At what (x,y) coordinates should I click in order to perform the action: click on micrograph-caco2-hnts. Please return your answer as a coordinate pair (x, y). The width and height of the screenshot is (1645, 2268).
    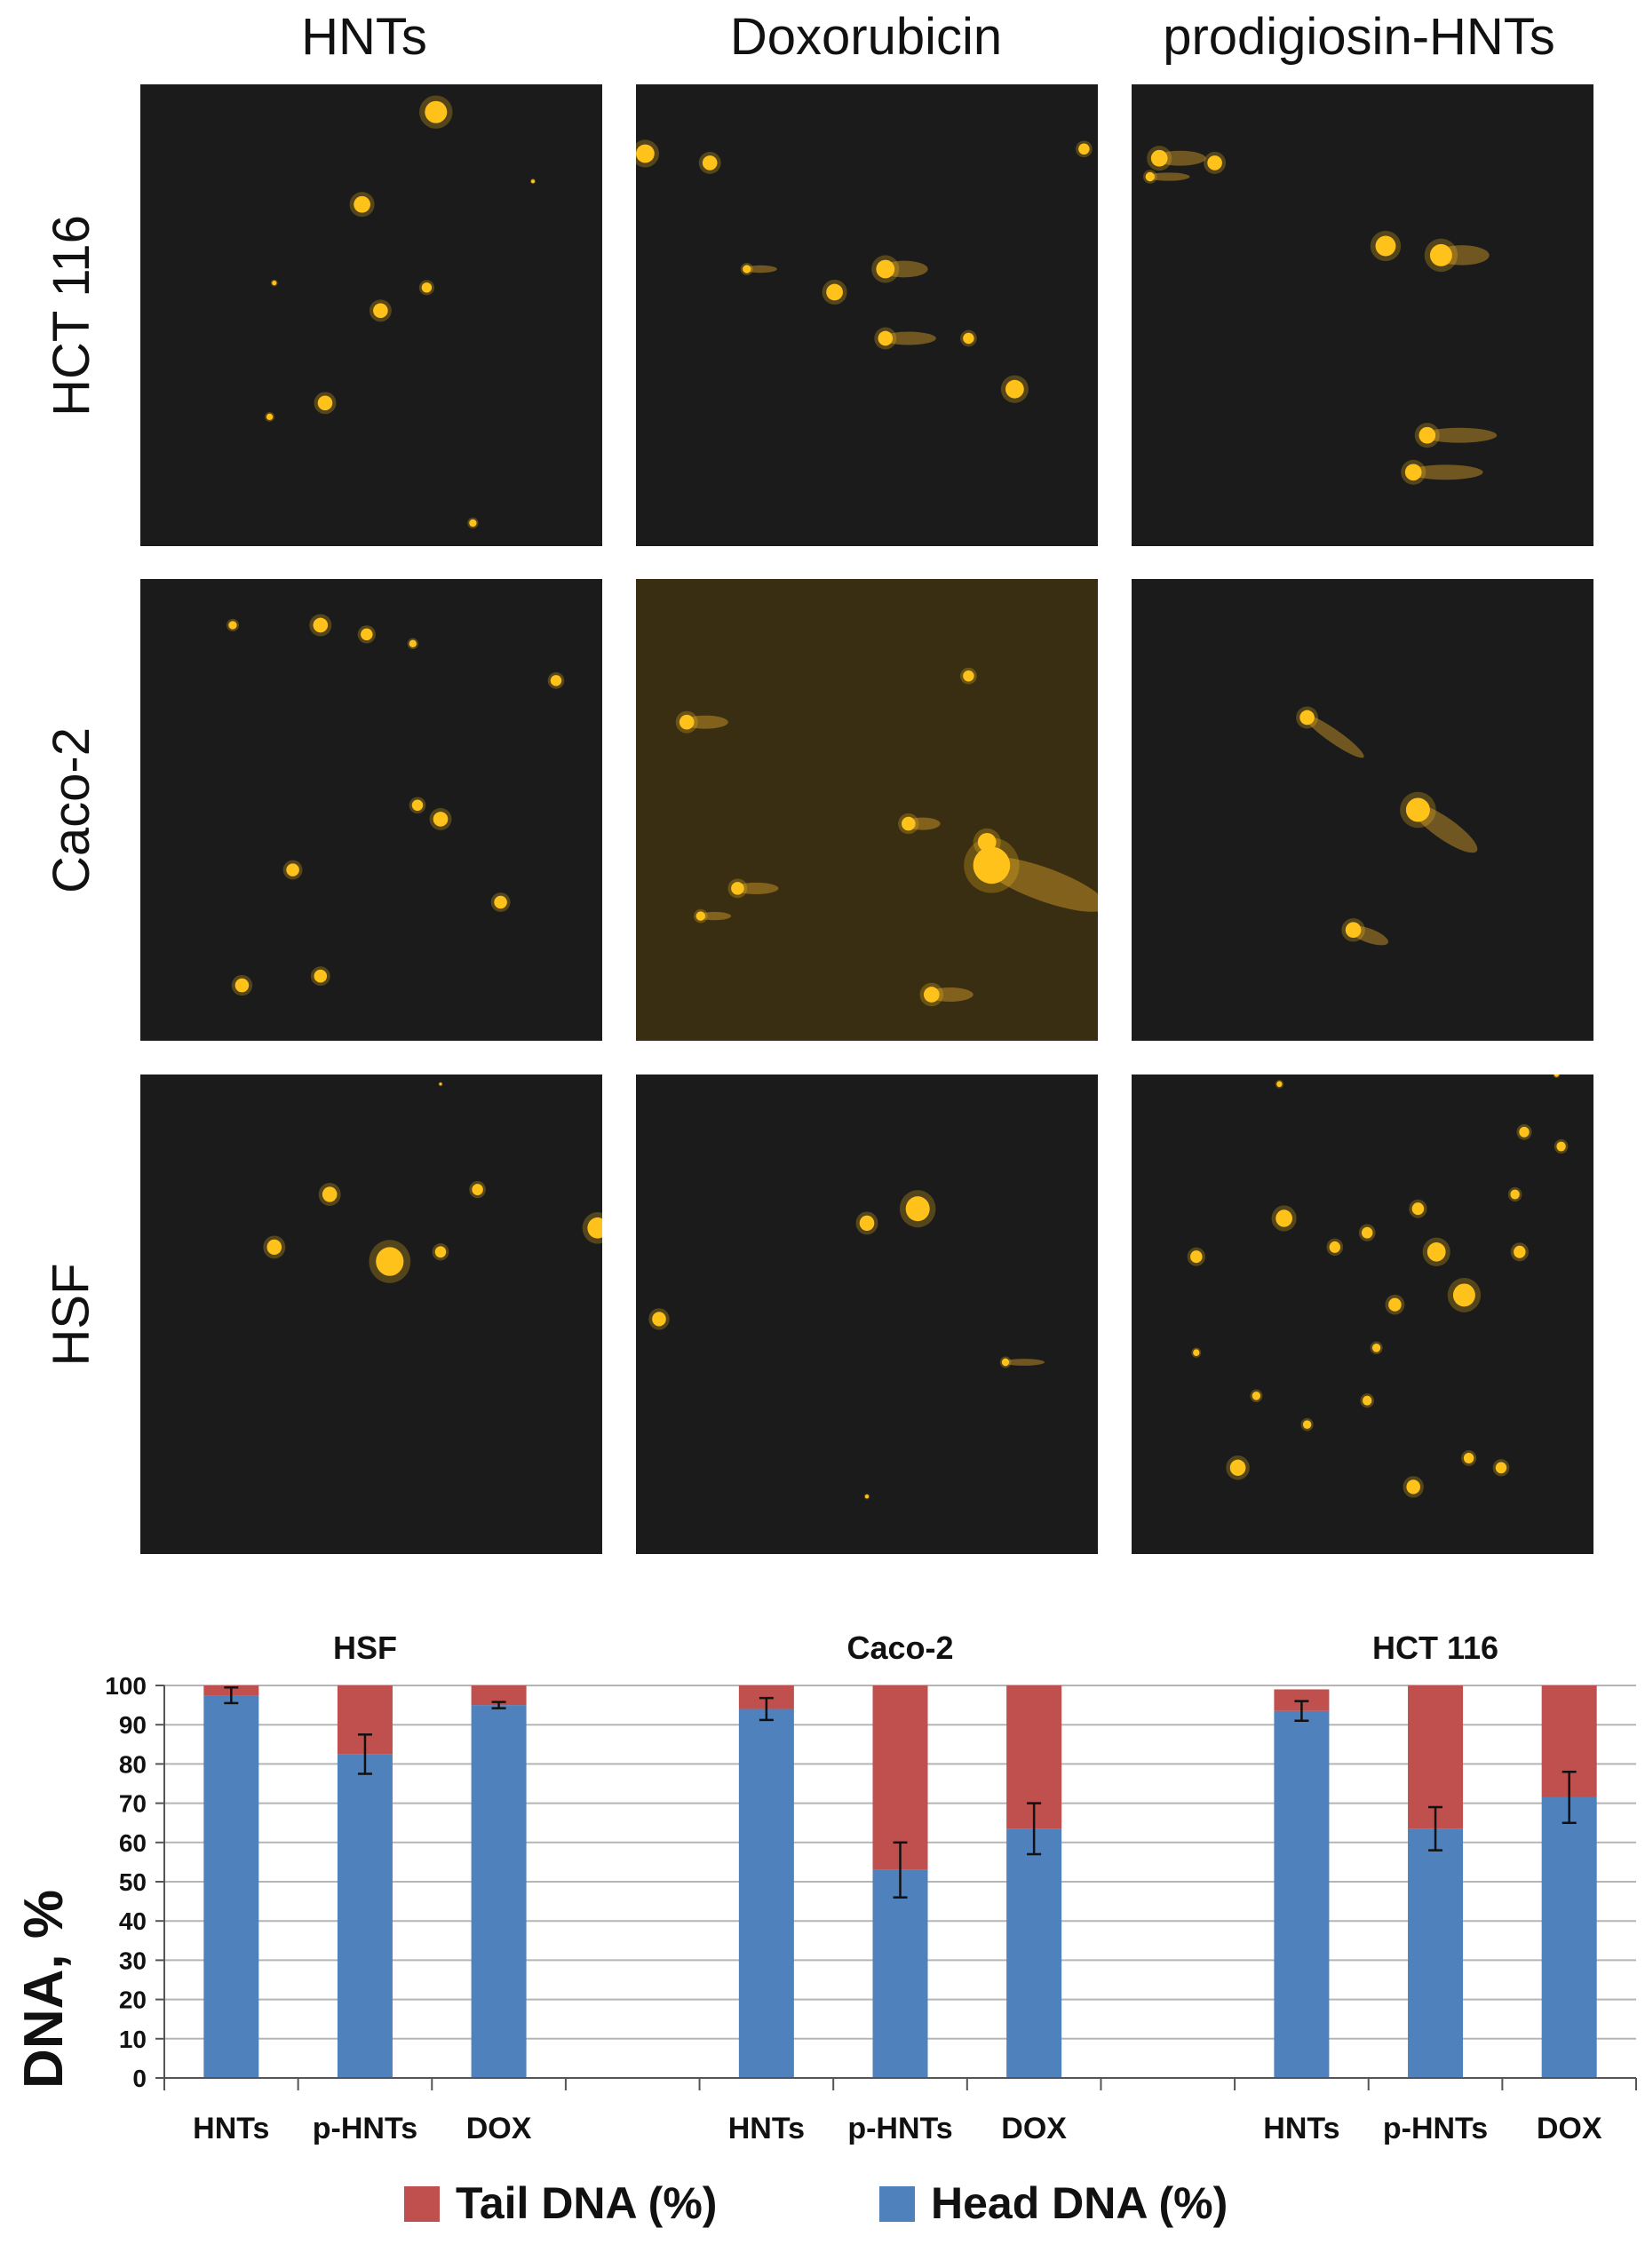
    Looking at the image, I should click on (371, 810).